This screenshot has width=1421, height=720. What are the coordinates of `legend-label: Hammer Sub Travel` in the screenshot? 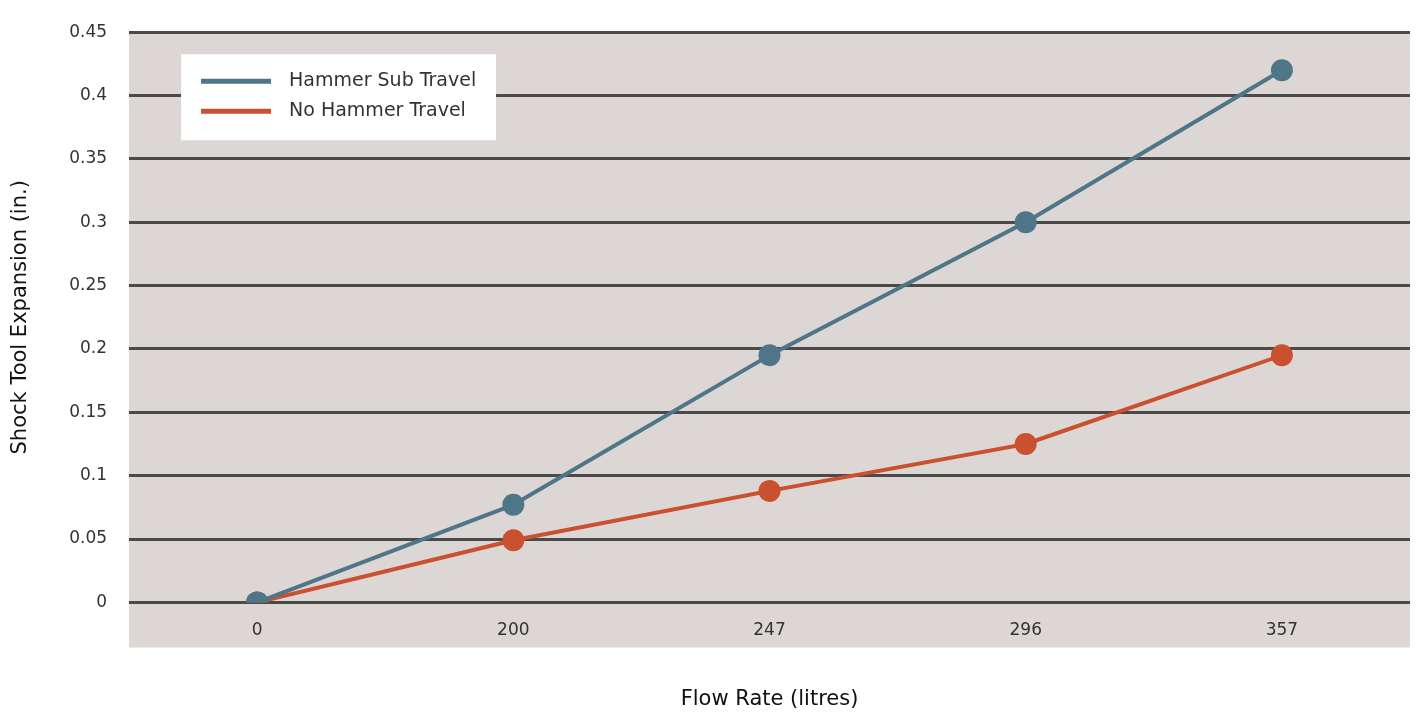 It's located at (383, 79).